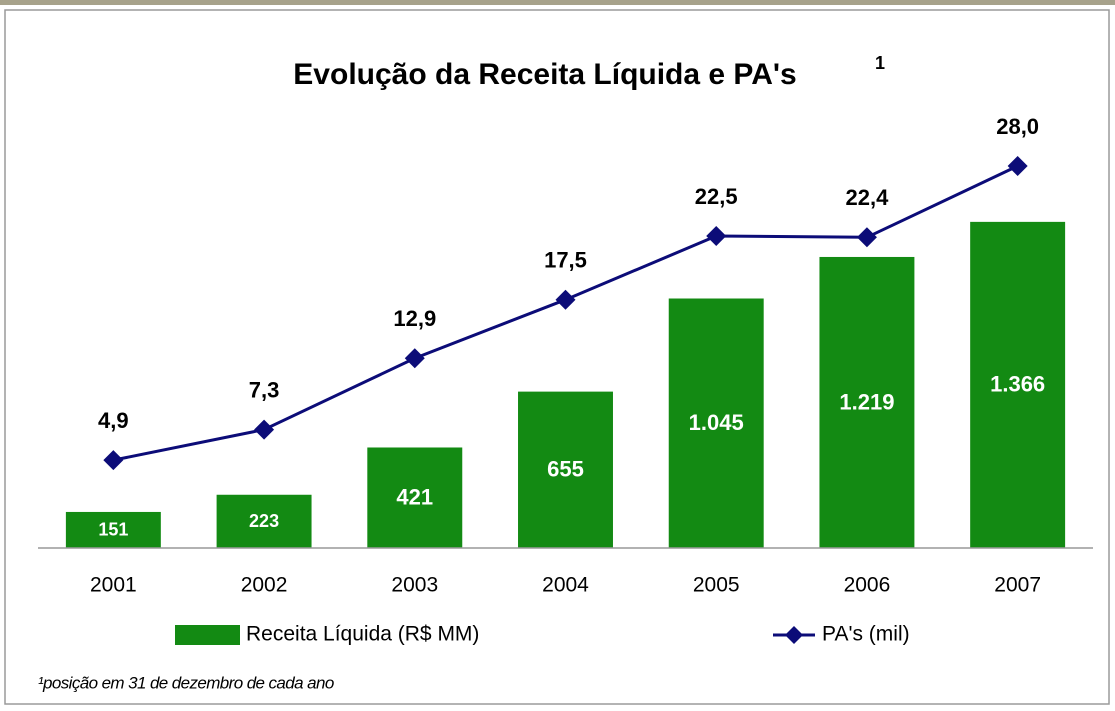  I want to click on line-value-label: 22,5, so click(716, 196).